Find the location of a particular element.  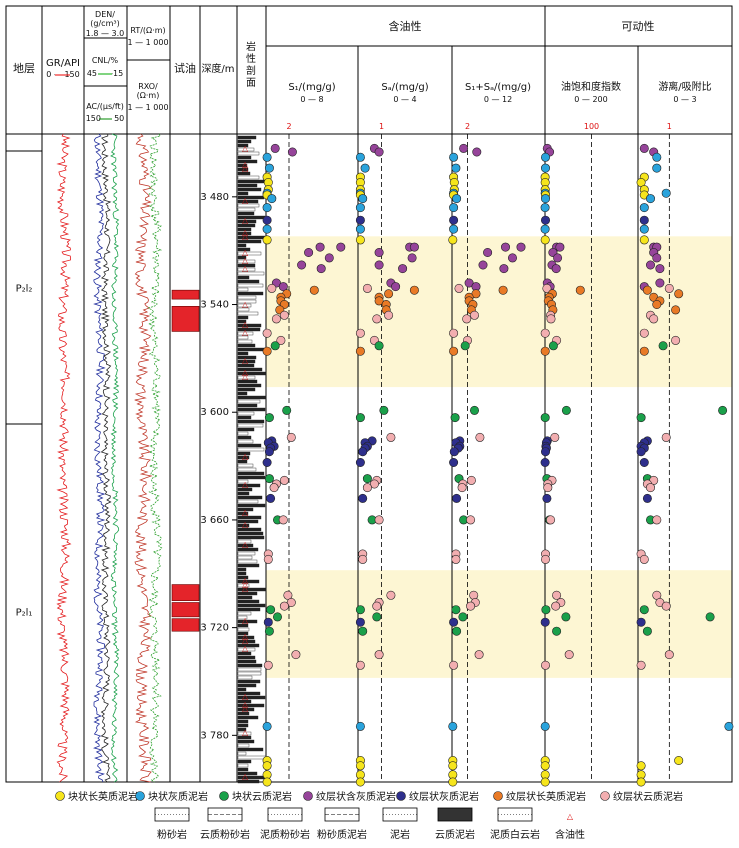

legend-lithology-label: 含油性 is located at coordinates (570, 834).